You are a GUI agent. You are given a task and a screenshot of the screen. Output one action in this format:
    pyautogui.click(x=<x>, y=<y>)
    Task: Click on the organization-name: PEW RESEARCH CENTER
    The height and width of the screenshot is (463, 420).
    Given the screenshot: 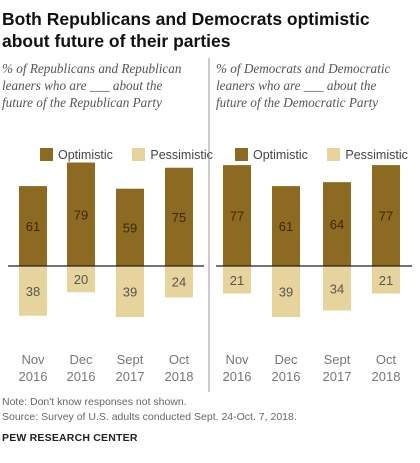 What is the action you would take?
    pyautogui.click(x=70, y=438)
    